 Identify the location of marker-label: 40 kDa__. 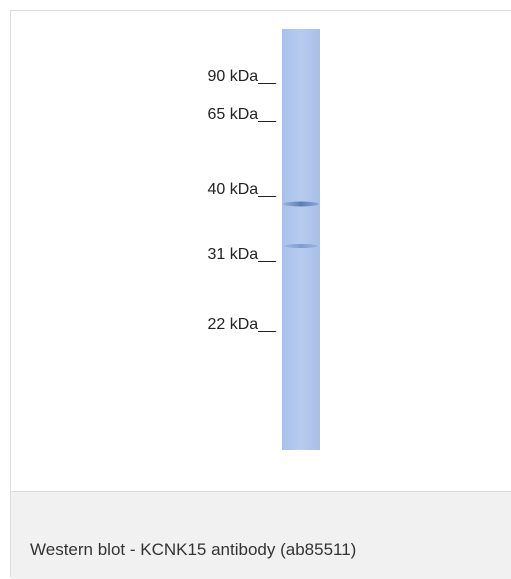
(243, 189).